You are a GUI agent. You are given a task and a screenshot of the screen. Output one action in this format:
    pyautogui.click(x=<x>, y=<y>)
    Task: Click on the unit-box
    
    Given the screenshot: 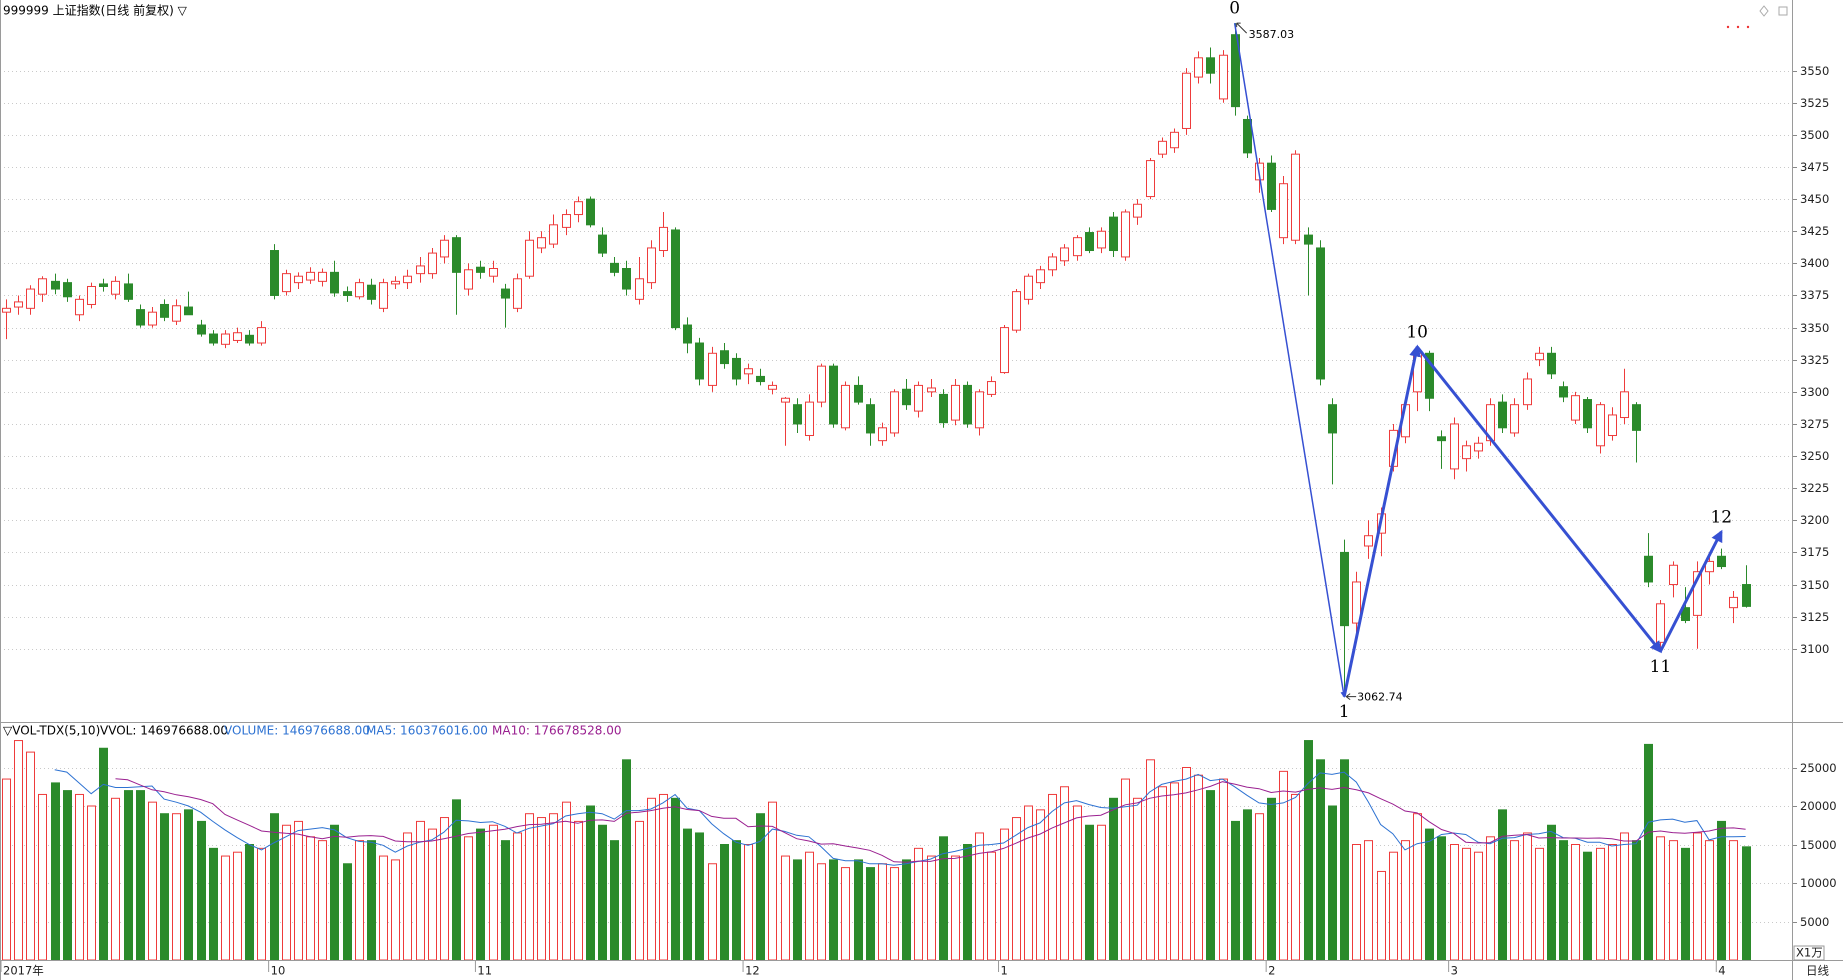 What is the action you would take?
    pyautogui.click(x=1809, y=953)
    